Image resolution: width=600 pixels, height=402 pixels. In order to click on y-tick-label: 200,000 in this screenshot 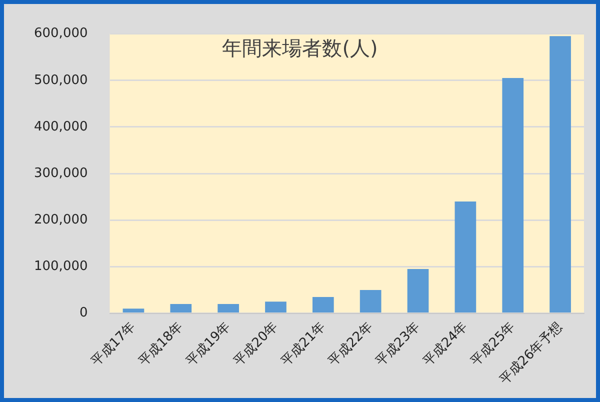, I will do `click(61, 220)`.